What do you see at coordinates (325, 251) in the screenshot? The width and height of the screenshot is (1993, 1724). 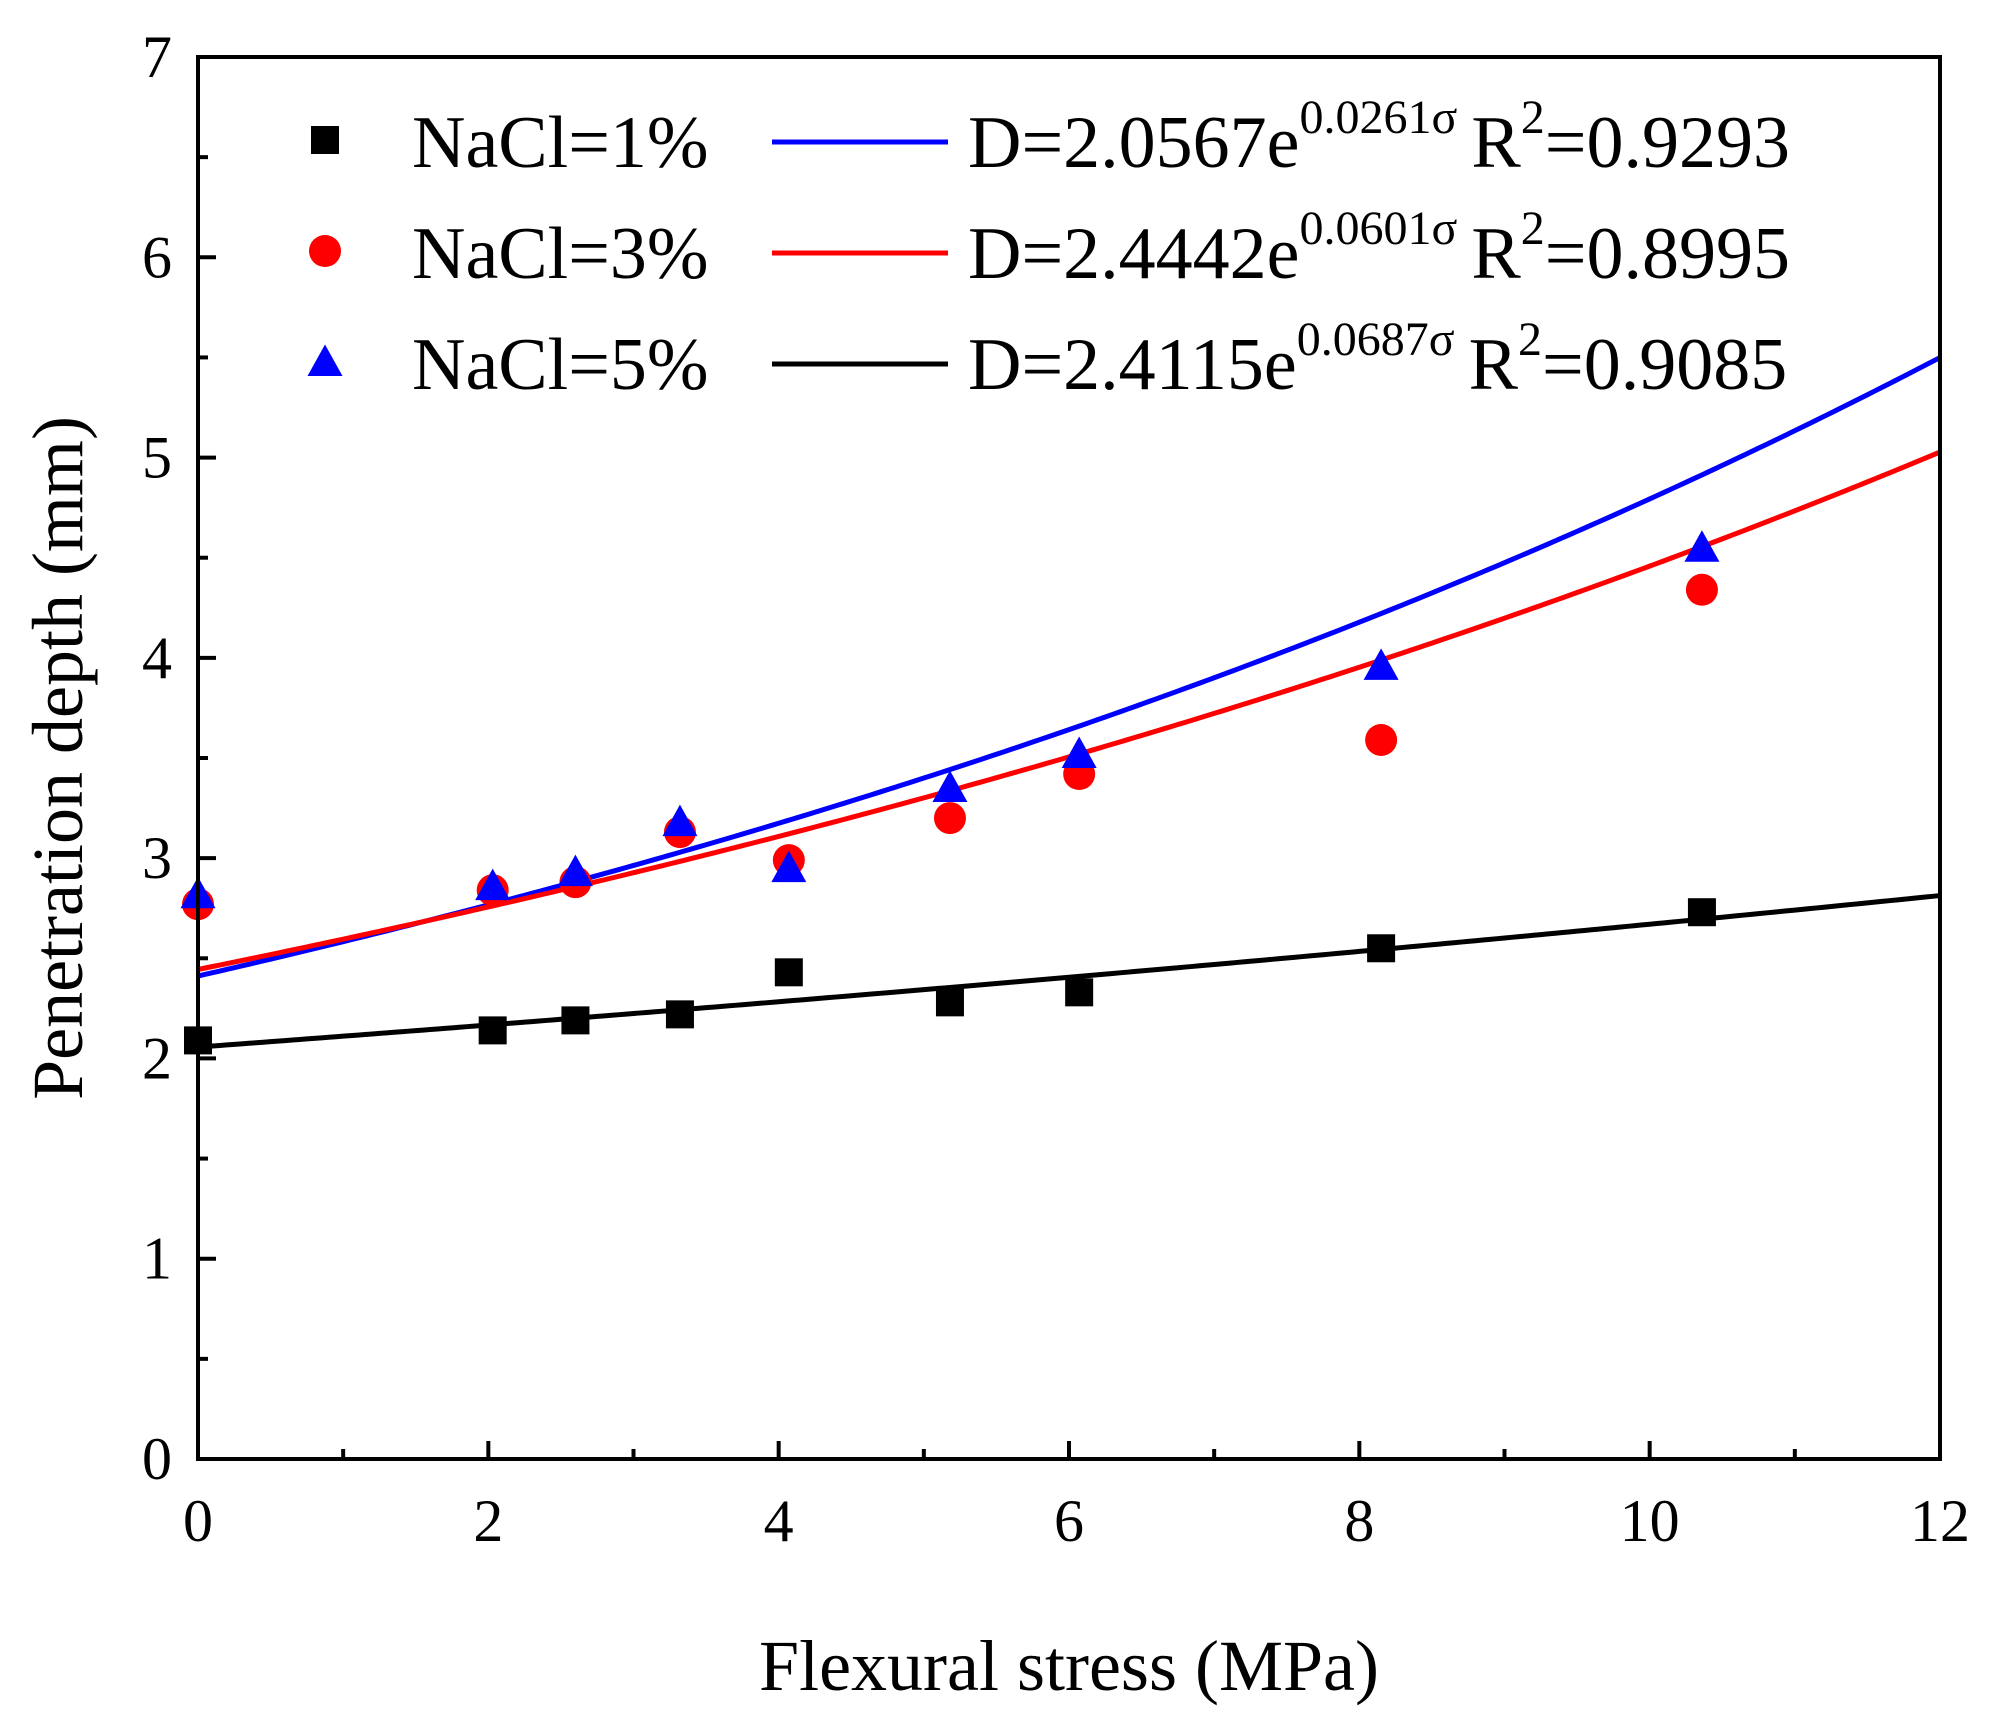 I see `legend-marker-circle` at bounding box center [325, 251].